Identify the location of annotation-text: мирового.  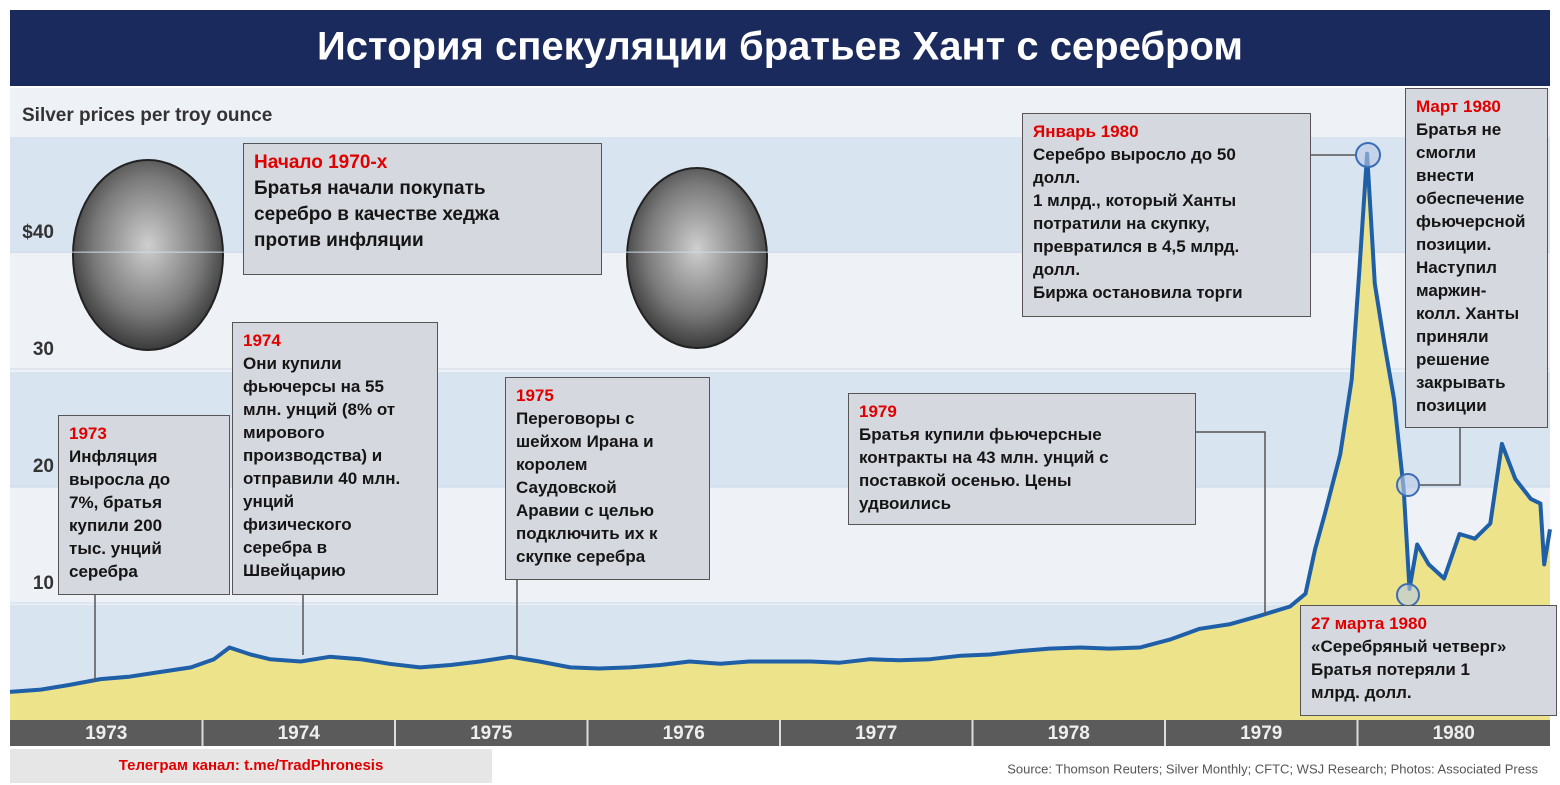
(284, 432).